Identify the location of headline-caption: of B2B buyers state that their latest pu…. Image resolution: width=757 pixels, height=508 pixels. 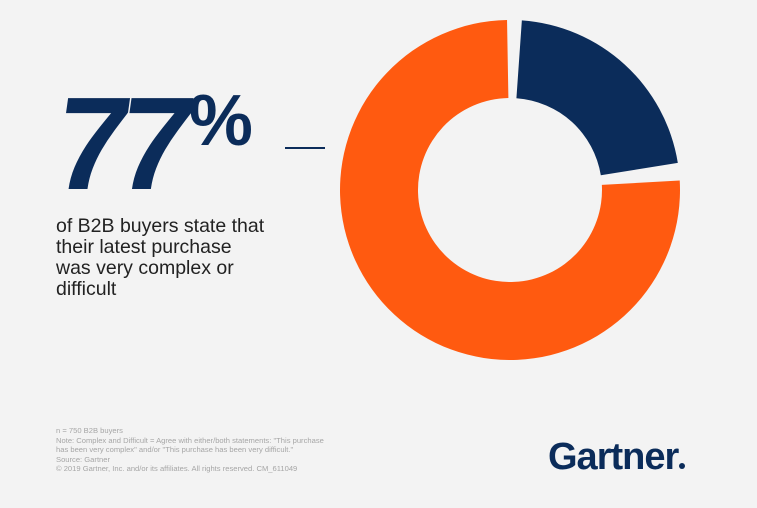
(160, 257).